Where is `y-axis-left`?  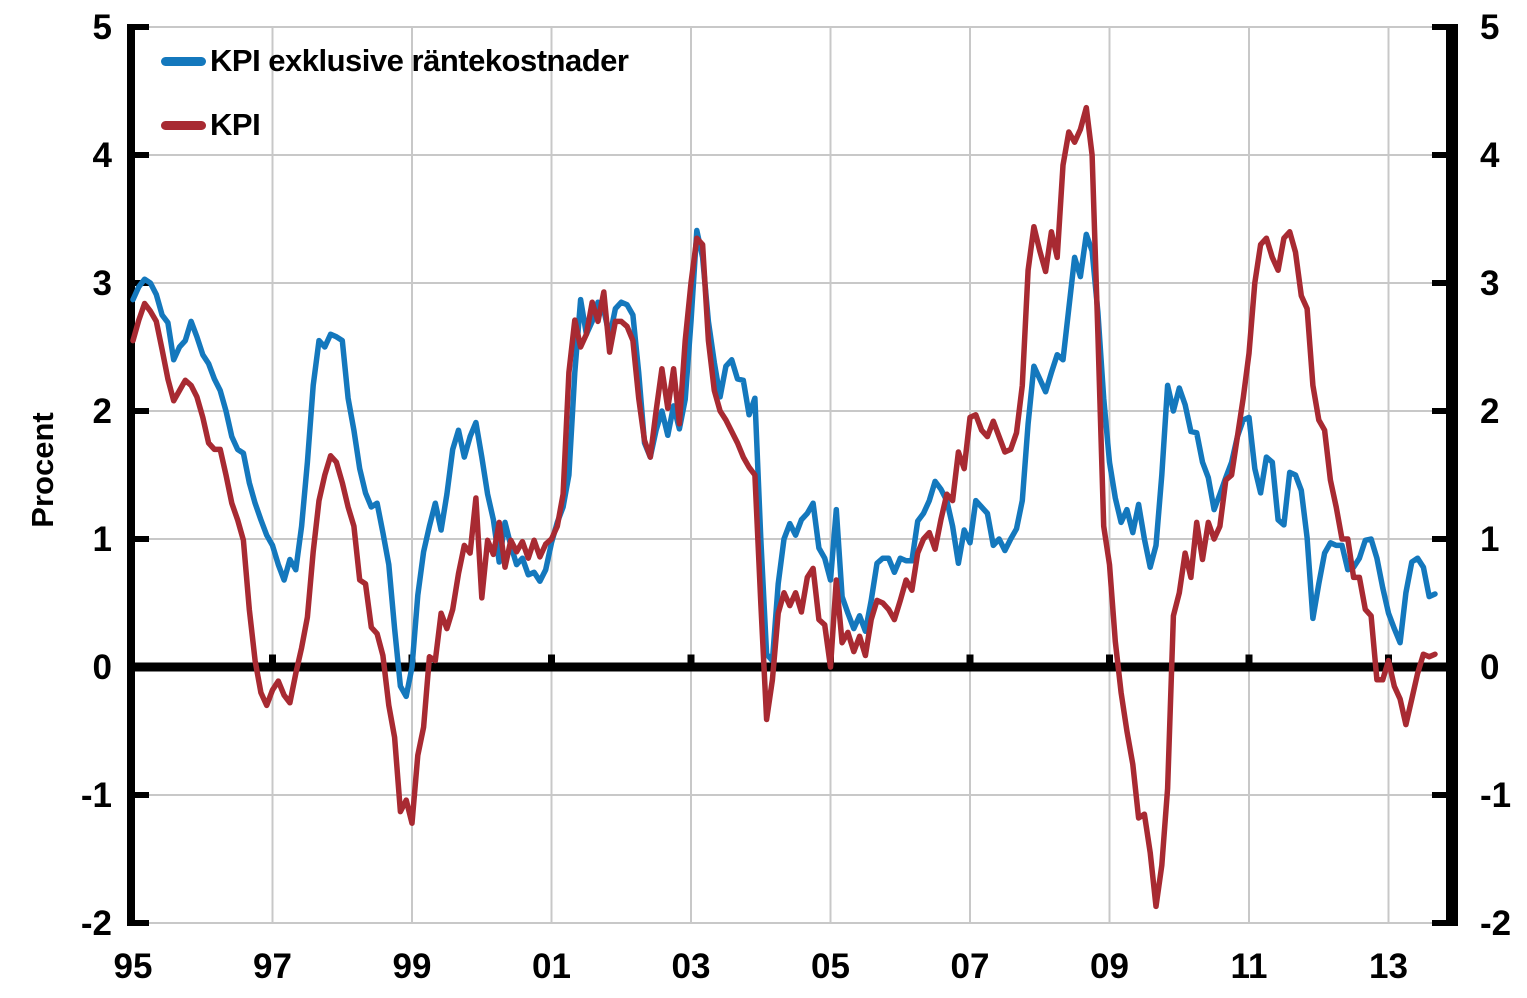
y-axis-left is located at coordinates (131, 475).